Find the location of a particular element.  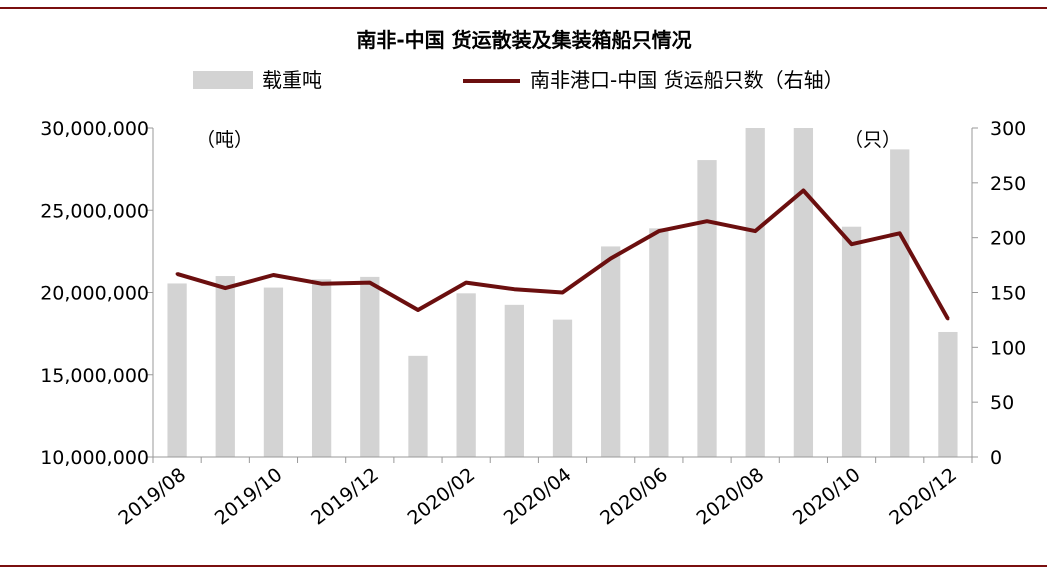

bar-2020/09 is located at coordinates (803, 292).